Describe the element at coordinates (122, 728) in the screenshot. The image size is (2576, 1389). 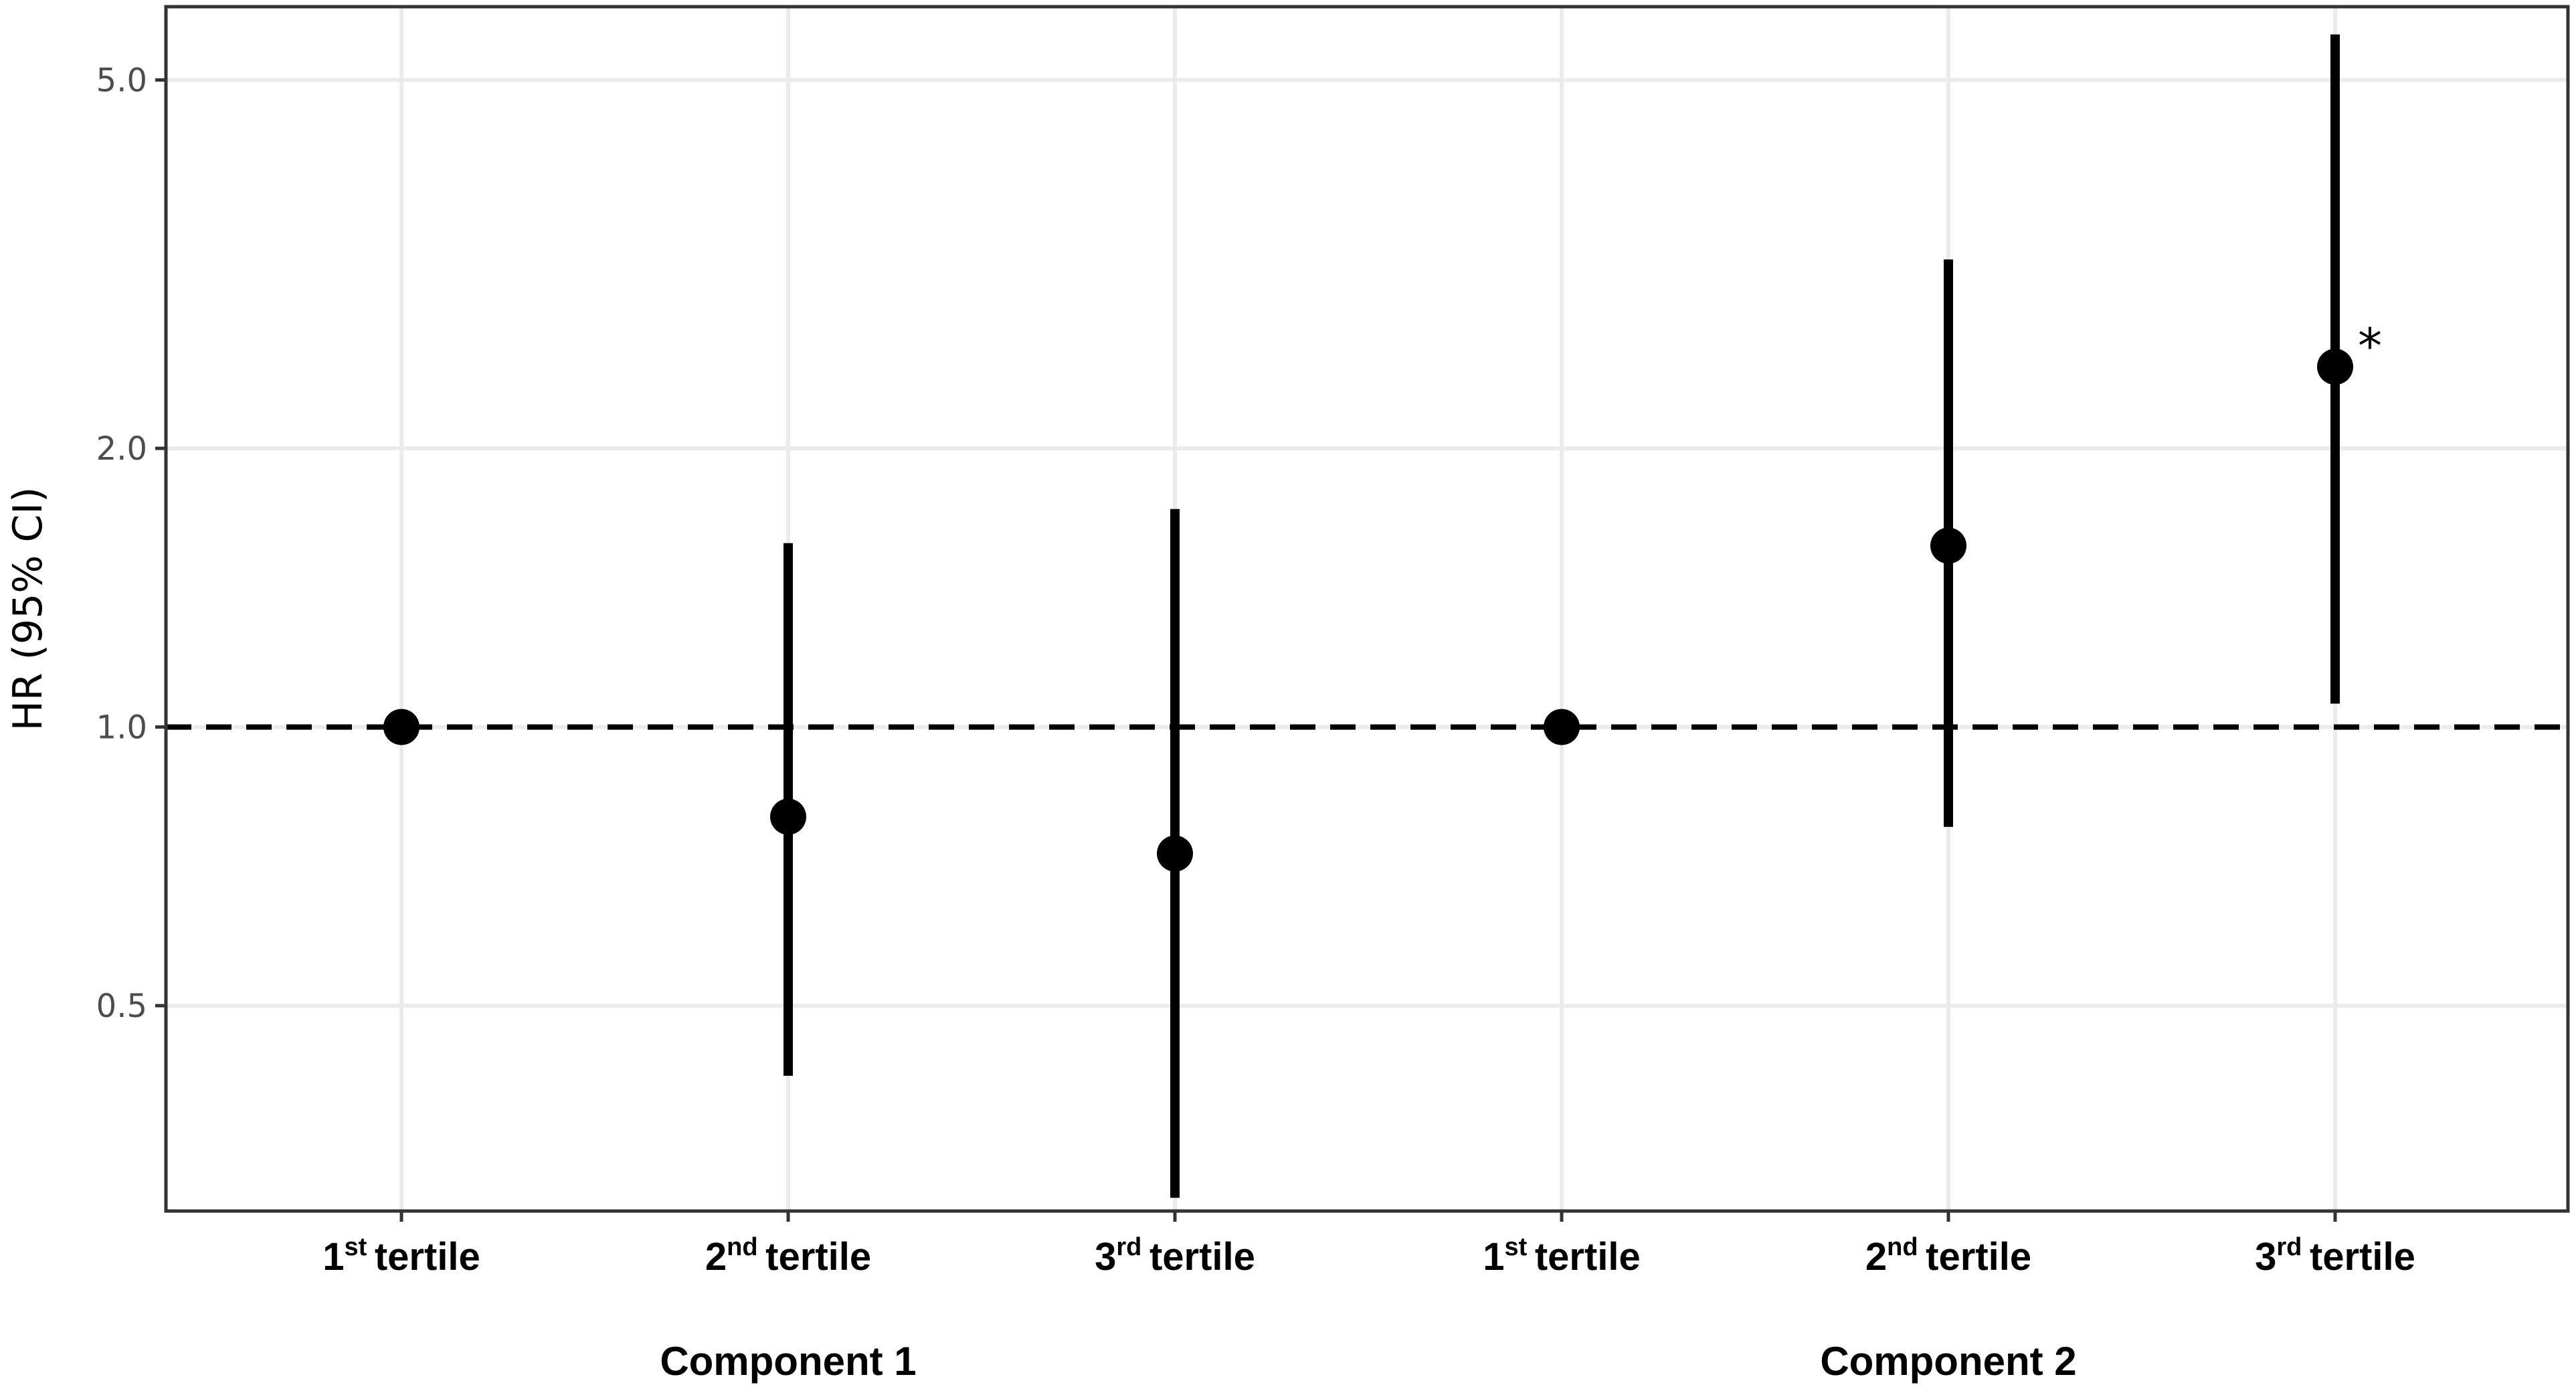
I see `y-tick-label: 1.0` at that location.